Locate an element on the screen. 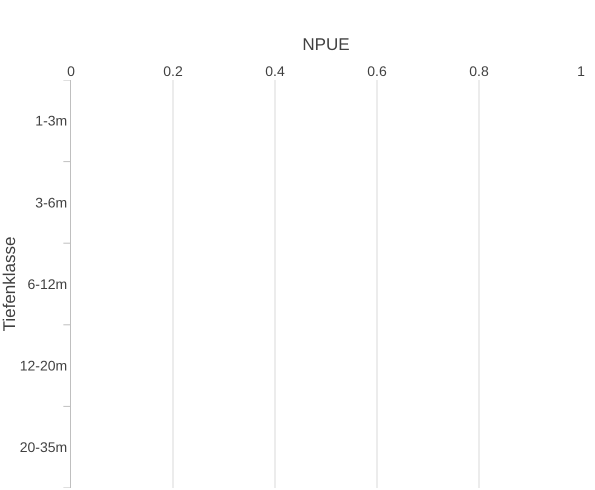 Image resolution: width=595 pixels, height=490 pixels. y-axis-title: Tiefenklasse is located at coordinates (9, 284).